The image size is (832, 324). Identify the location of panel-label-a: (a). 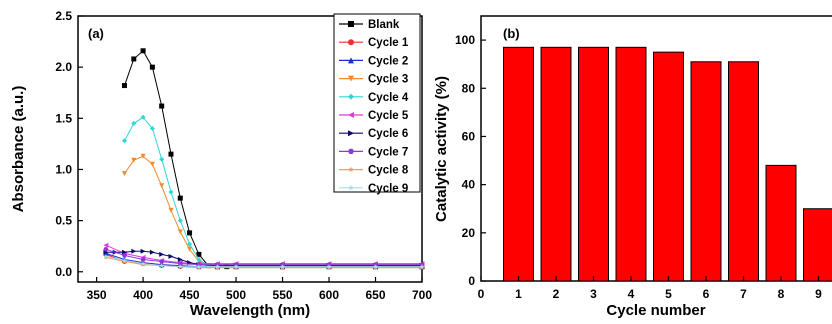
(96, 33).